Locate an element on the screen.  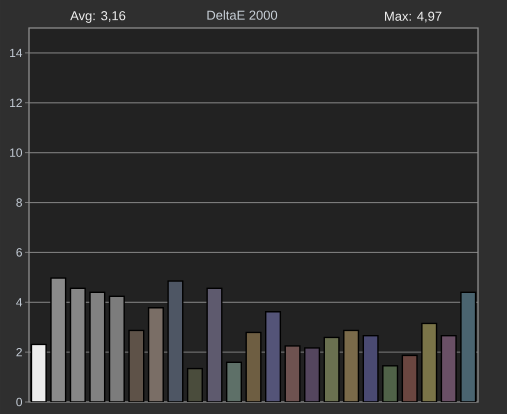
y-tick-label: 12 is located at coordinates (16, 102).